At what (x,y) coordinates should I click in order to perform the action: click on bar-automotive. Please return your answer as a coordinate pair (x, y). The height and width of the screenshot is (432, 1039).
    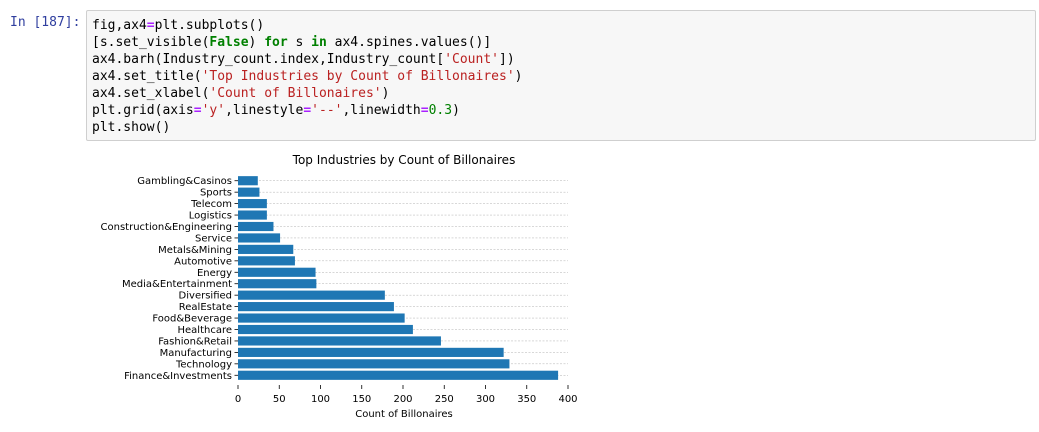
    Looking at the image, I should click on (266, 260).